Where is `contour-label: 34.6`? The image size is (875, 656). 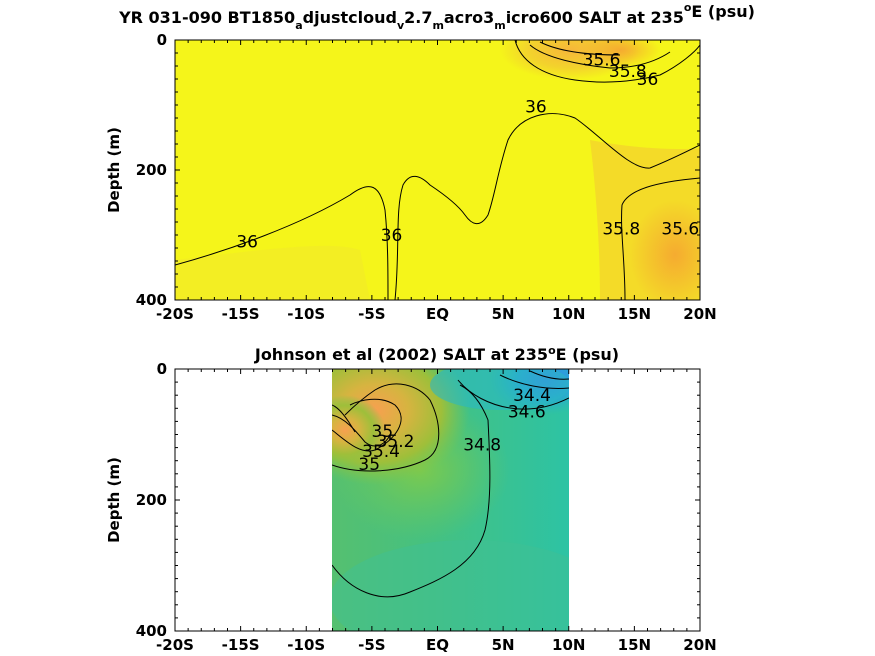
contour-label: 34.6 is located at coordinates (527, 413).